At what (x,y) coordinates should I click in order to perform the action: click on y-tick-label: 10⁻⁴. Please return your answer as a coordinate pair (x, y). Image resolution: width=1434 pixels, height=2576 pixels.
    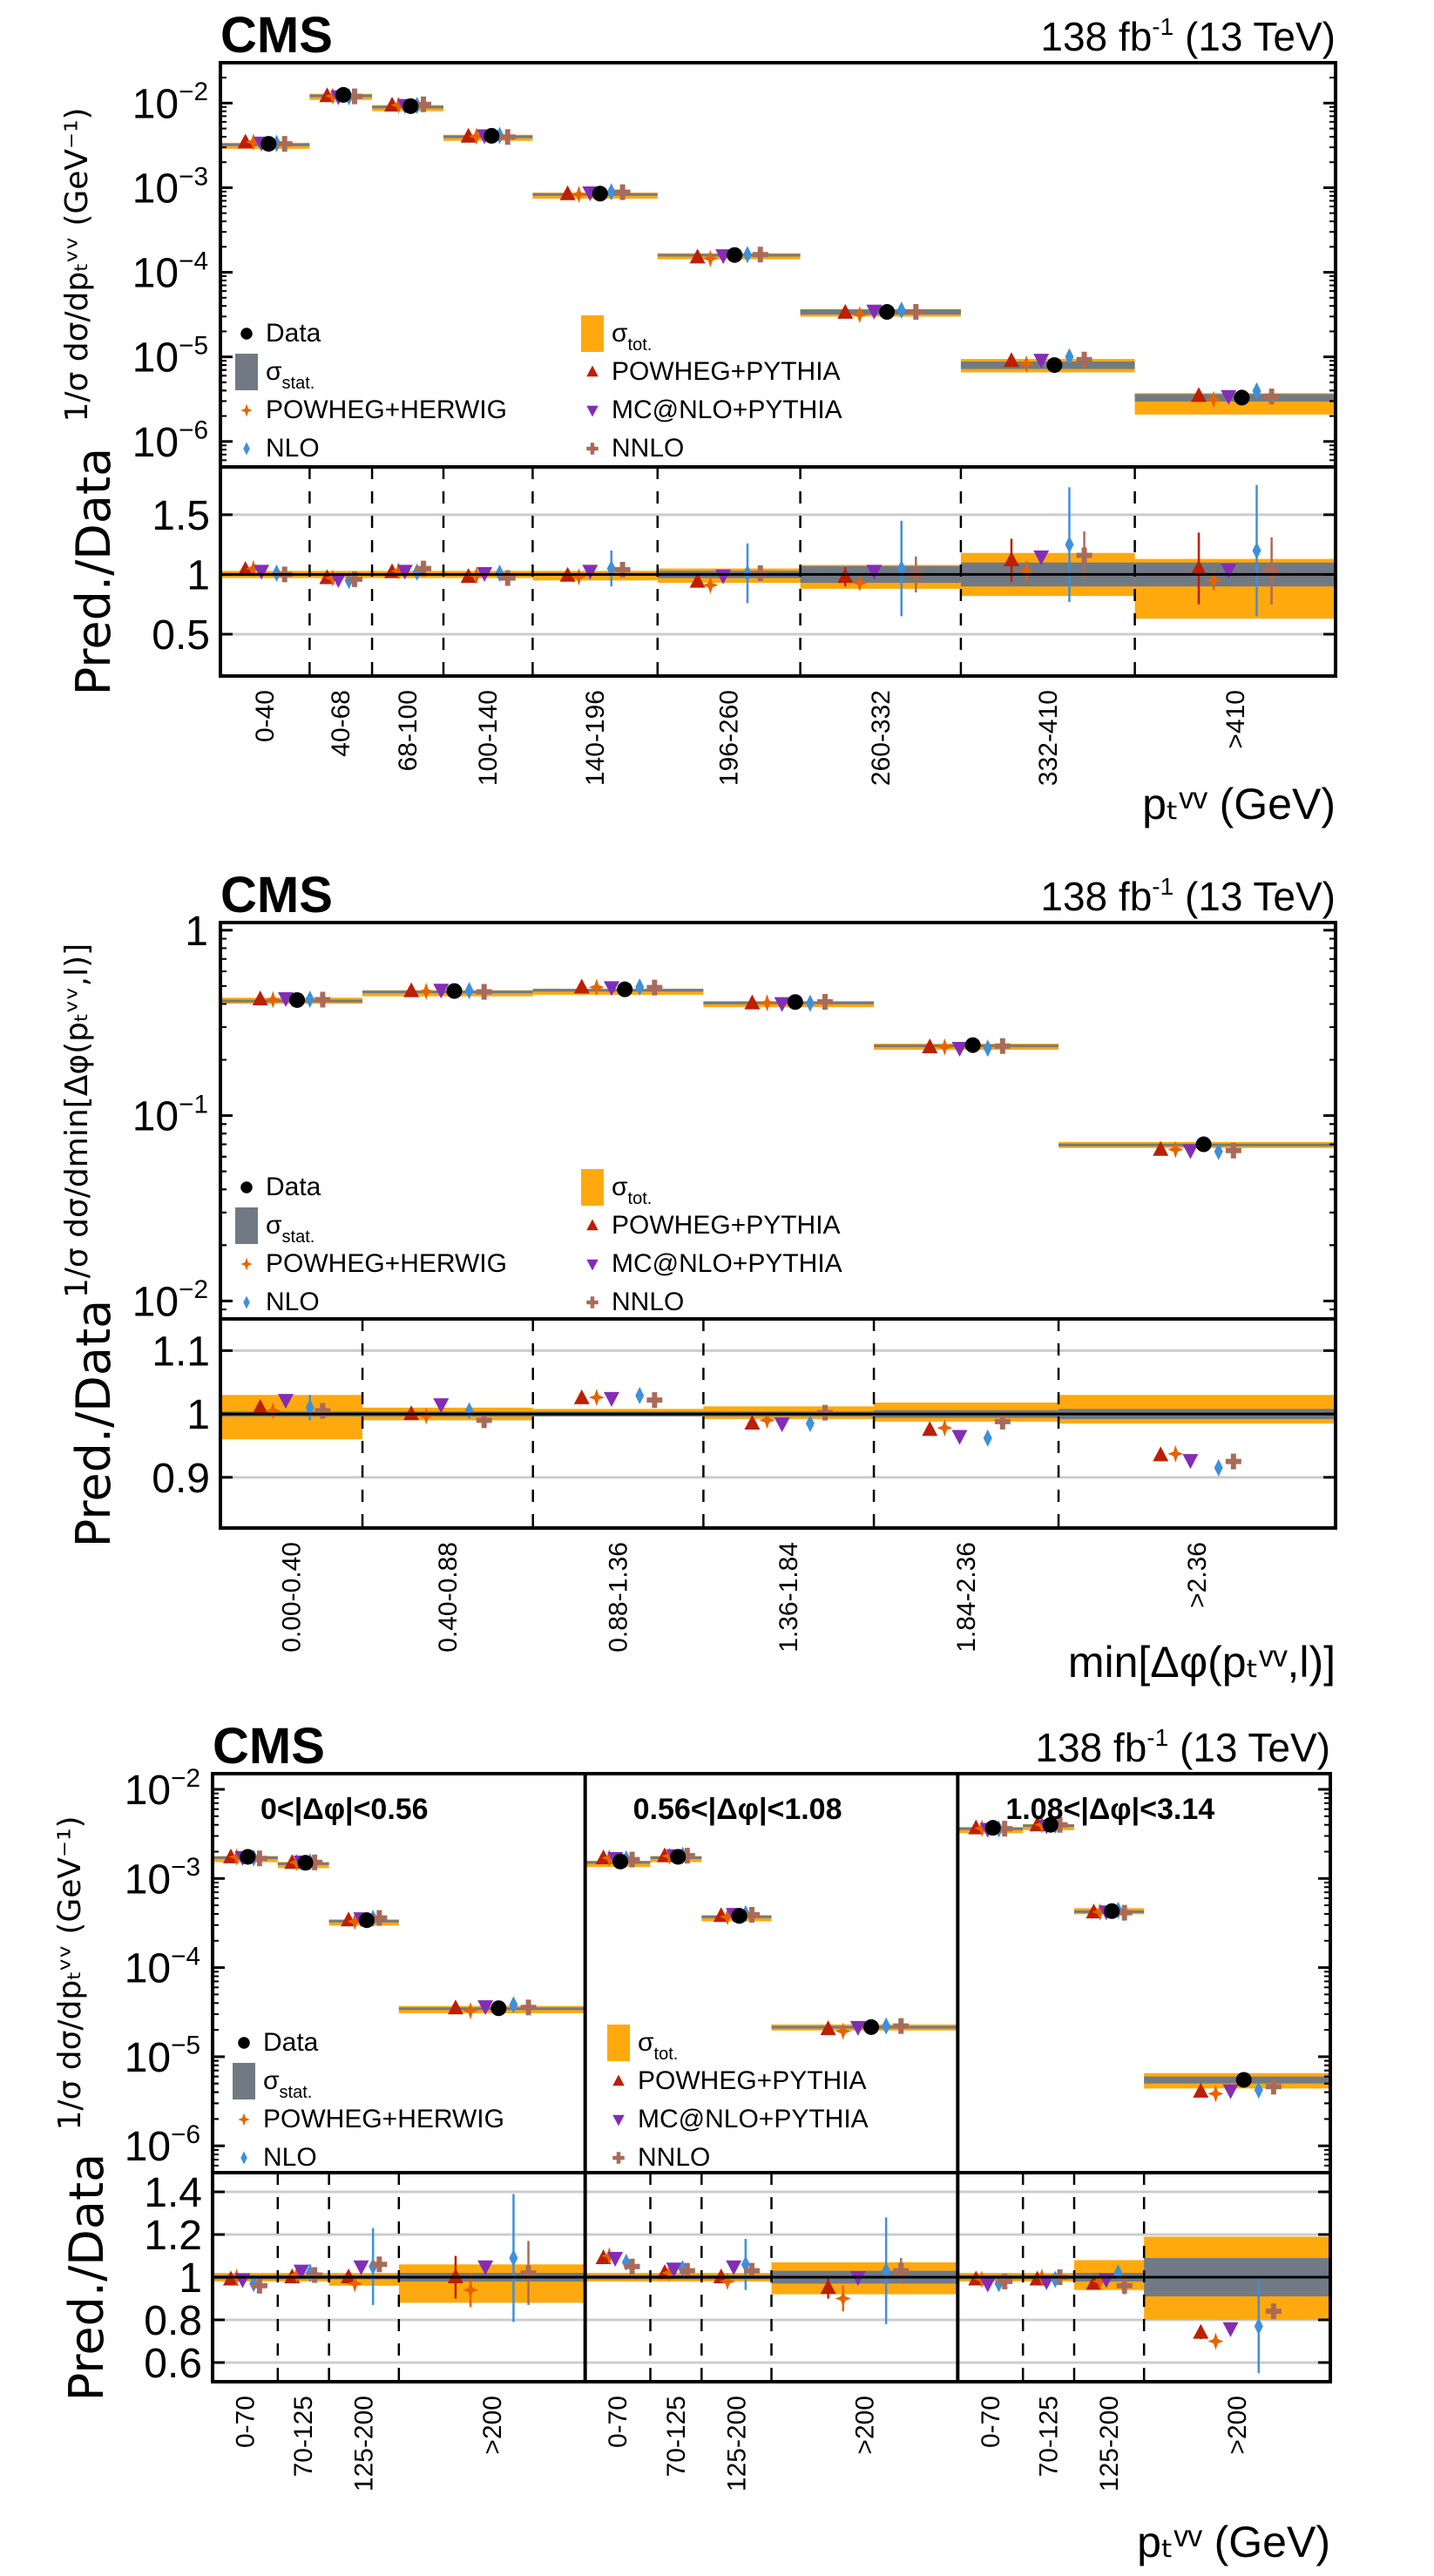
    Looking at the image, I should click on (170, 271).